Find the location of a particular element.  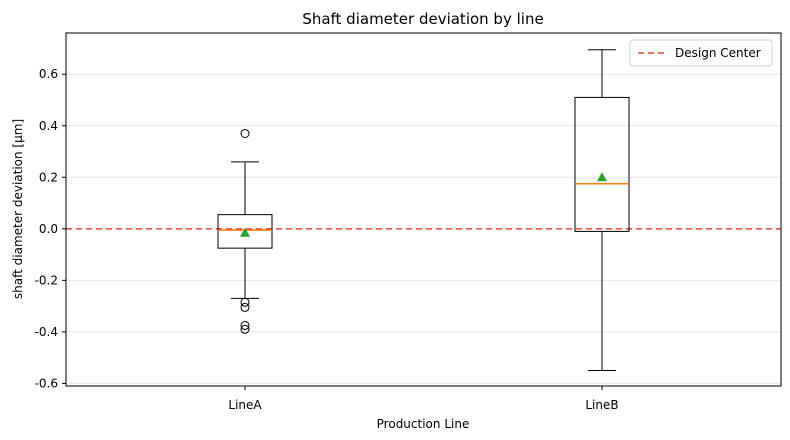

legend: Design Center is located at coordinates (701, 53).